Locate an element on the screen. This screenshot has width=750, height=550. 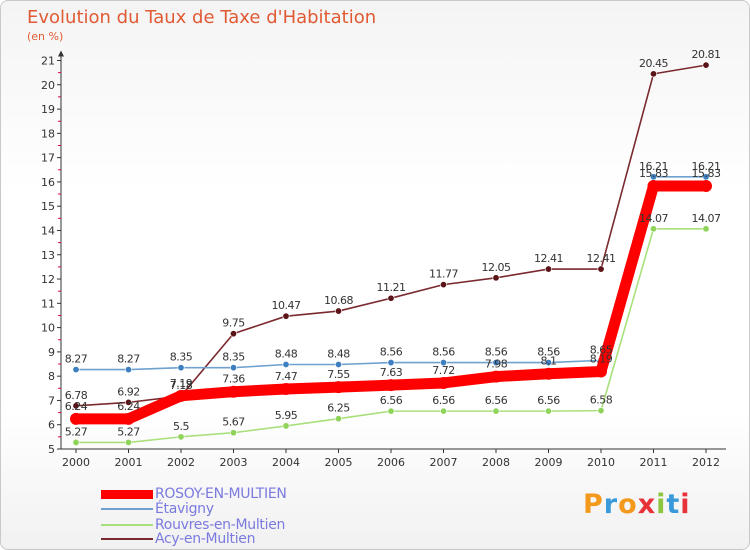
data-label-rosoy: 7.63 is located at coordinates (391, 372).